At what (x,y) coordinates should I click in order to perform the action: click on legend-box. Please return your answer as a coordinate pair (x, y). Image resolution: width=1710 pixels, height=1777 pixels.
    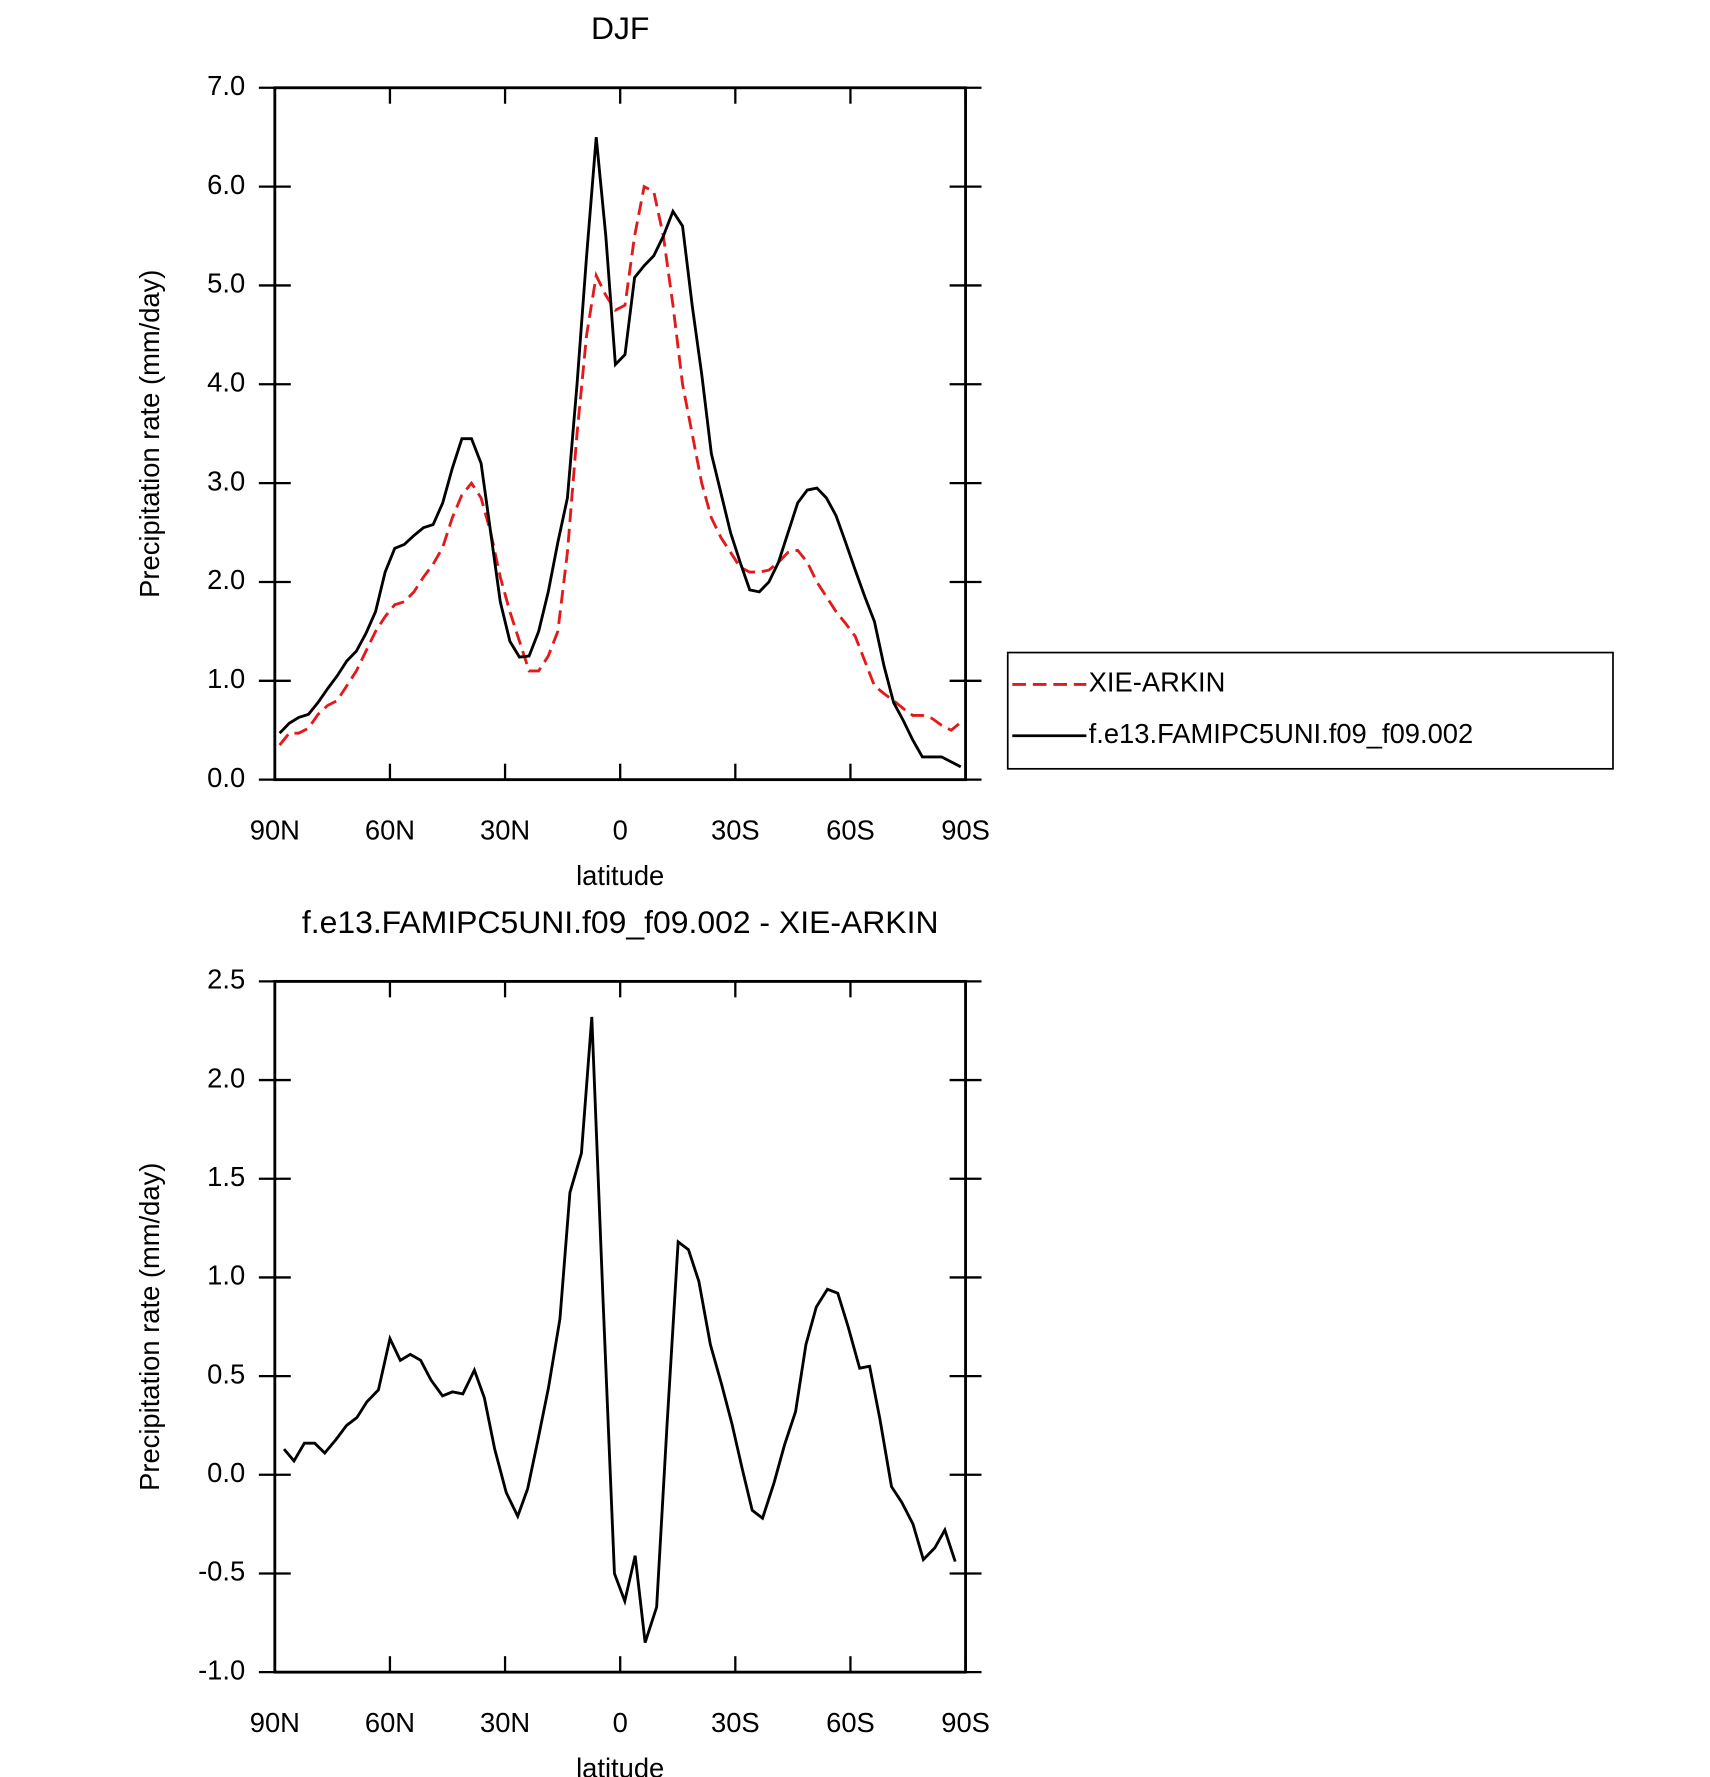
    Looking at the image, I should click on (1310, 710).